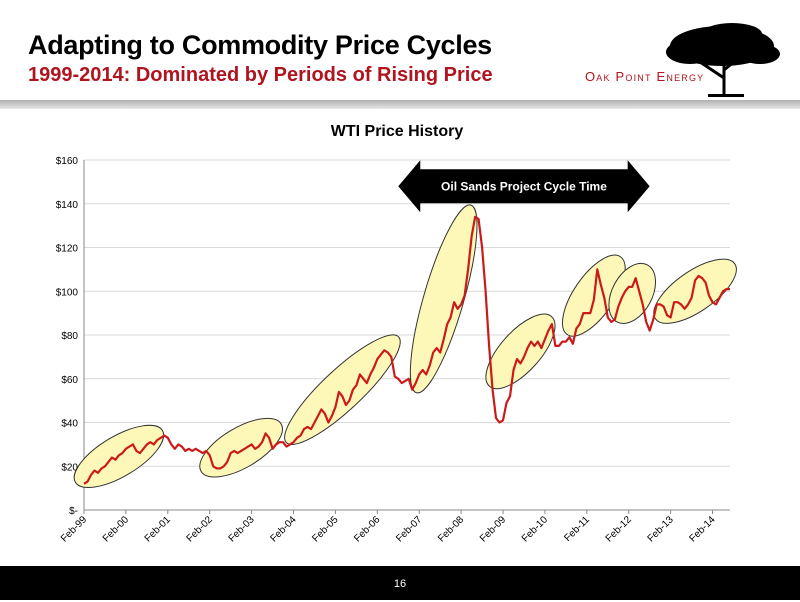 The width and height of the screenshot is (800, 602). What do you see at coordinates (158, 529) in the screenshot?
I see `x-tick-label: Feb-01` at bounding box center [158, 529].